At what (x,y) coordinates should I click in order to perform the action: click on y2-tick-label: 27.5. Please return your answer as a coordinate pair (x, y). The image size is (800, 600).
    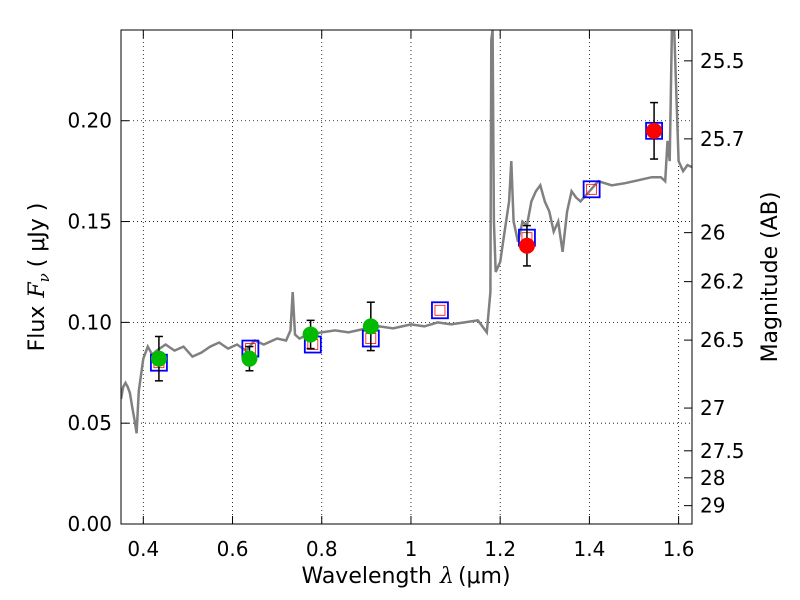
    Looking at the image, I should click on (722, 451).